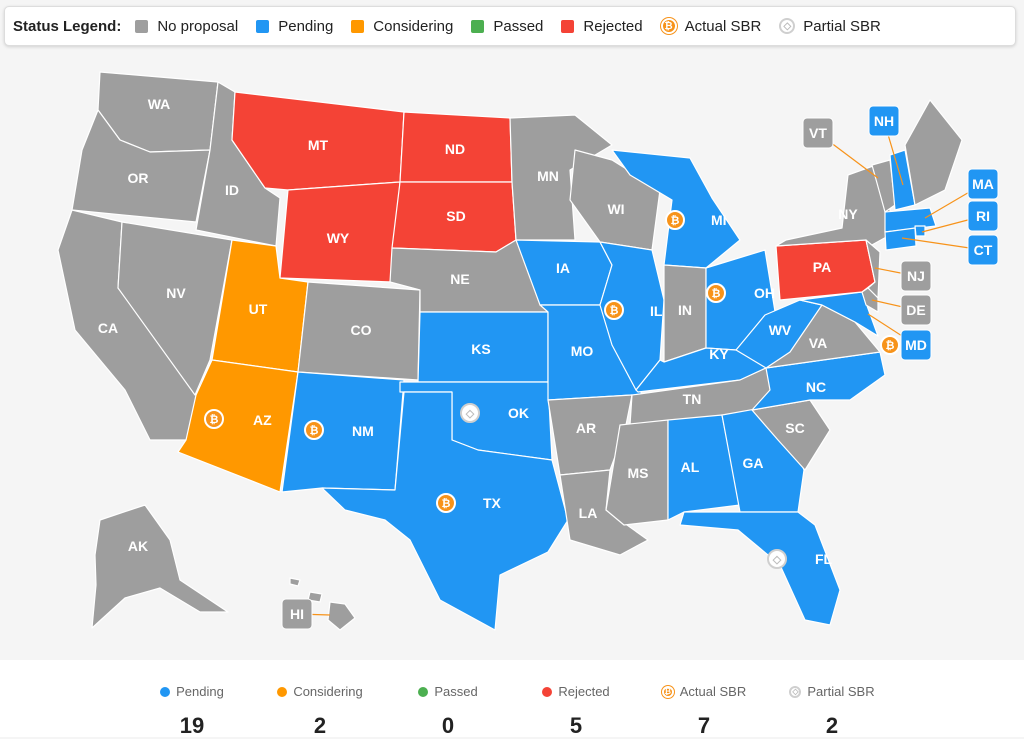 The image size is (1024, 739). Describe the element at coordinates (760, 568) in the screenshot. I see `state-fl` at that location.